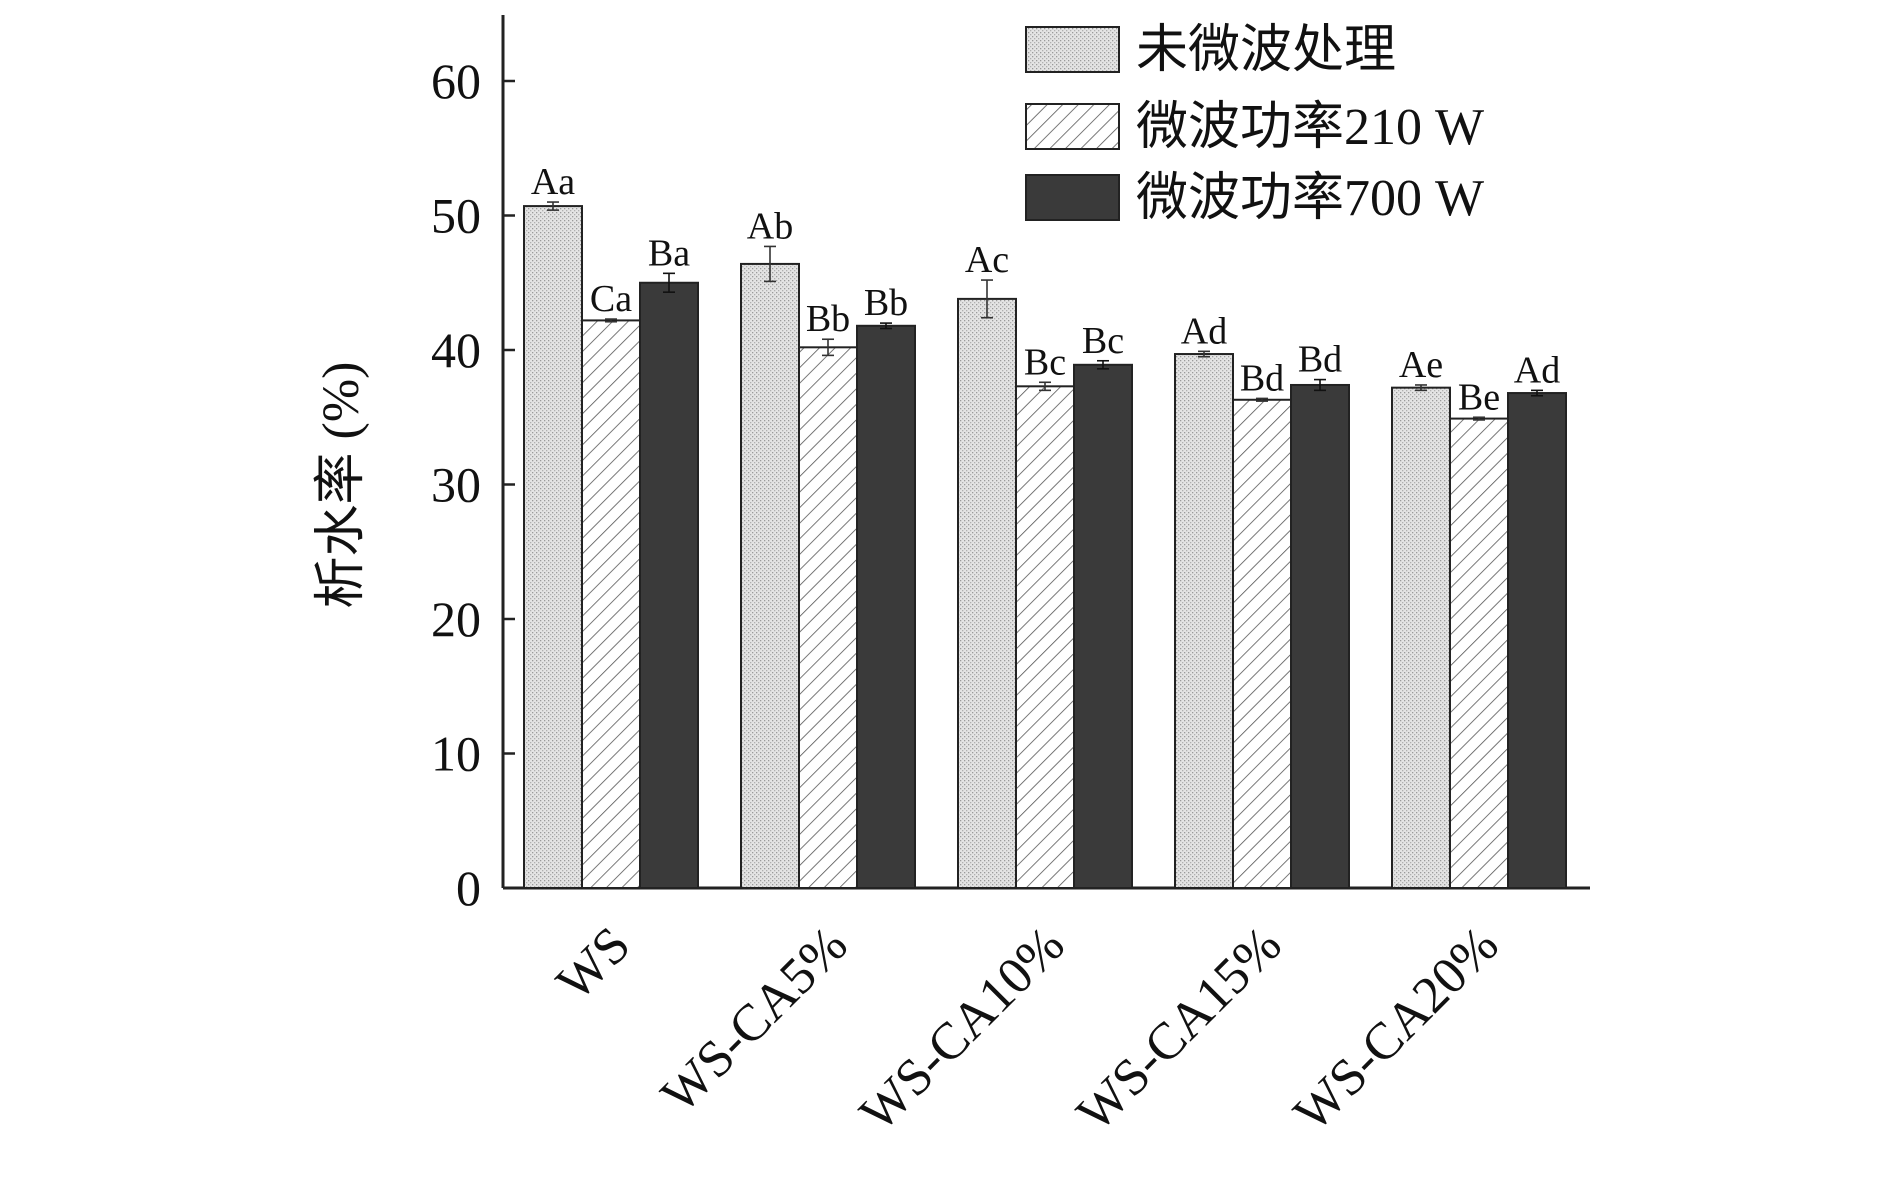  Describe the element at coordinates (1266, 50) in the screenshot. I see `legend-label: 未微波处理` at that location.